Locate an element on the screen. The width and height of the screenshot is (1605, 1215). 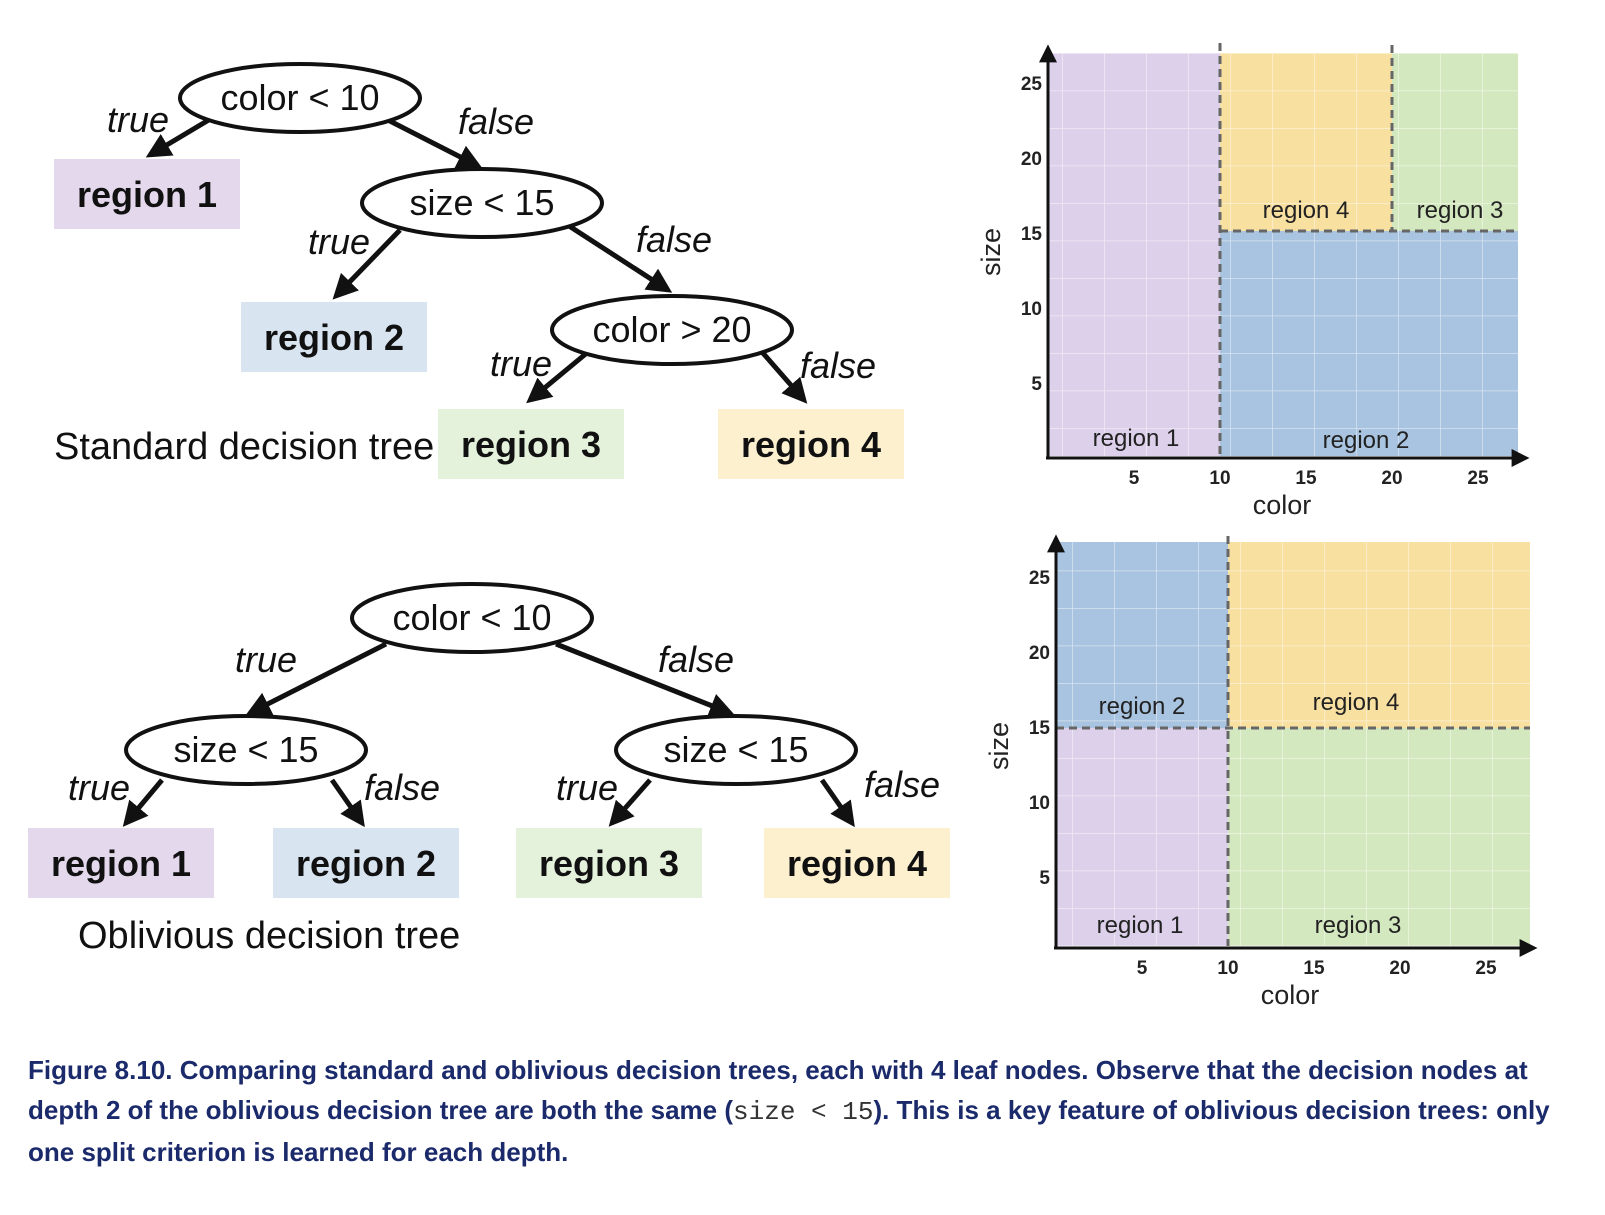
caption-code: size < 15 is located at coordinates (803, 1112).